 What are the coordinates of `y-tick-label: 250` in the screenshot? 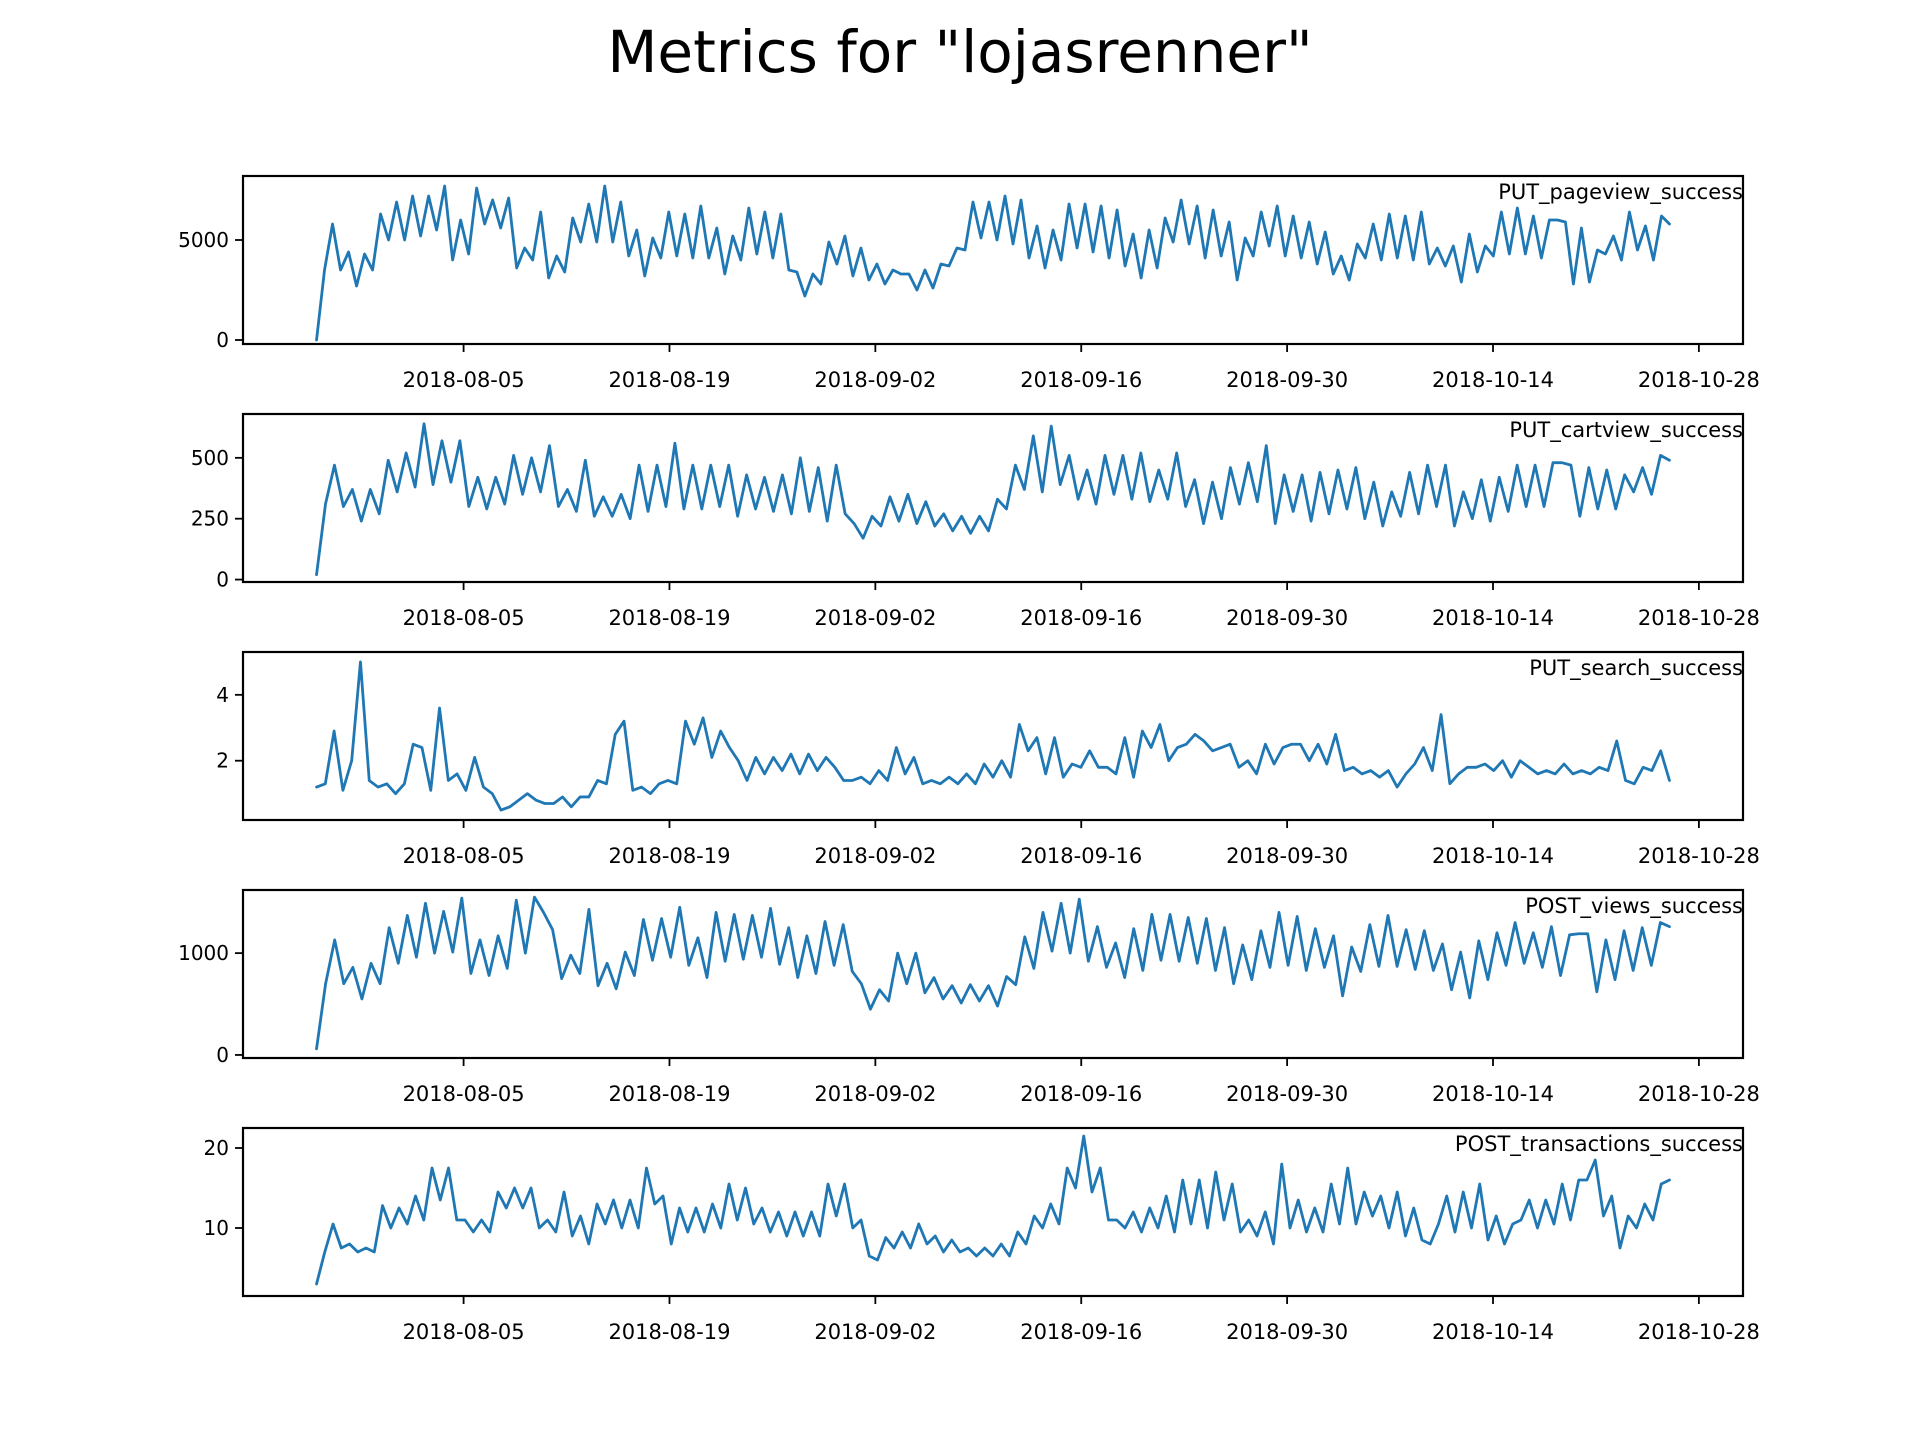 It's located at (210, 519).